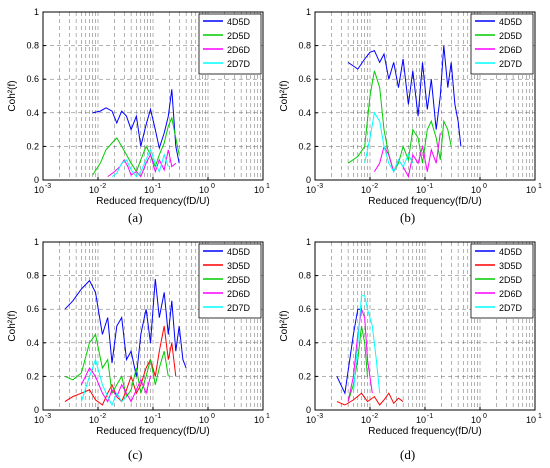 The image size is (550, 468). Describe the element at coordinates (135, 454) in the screenshot. I see `caption-c: (c)` at that location.